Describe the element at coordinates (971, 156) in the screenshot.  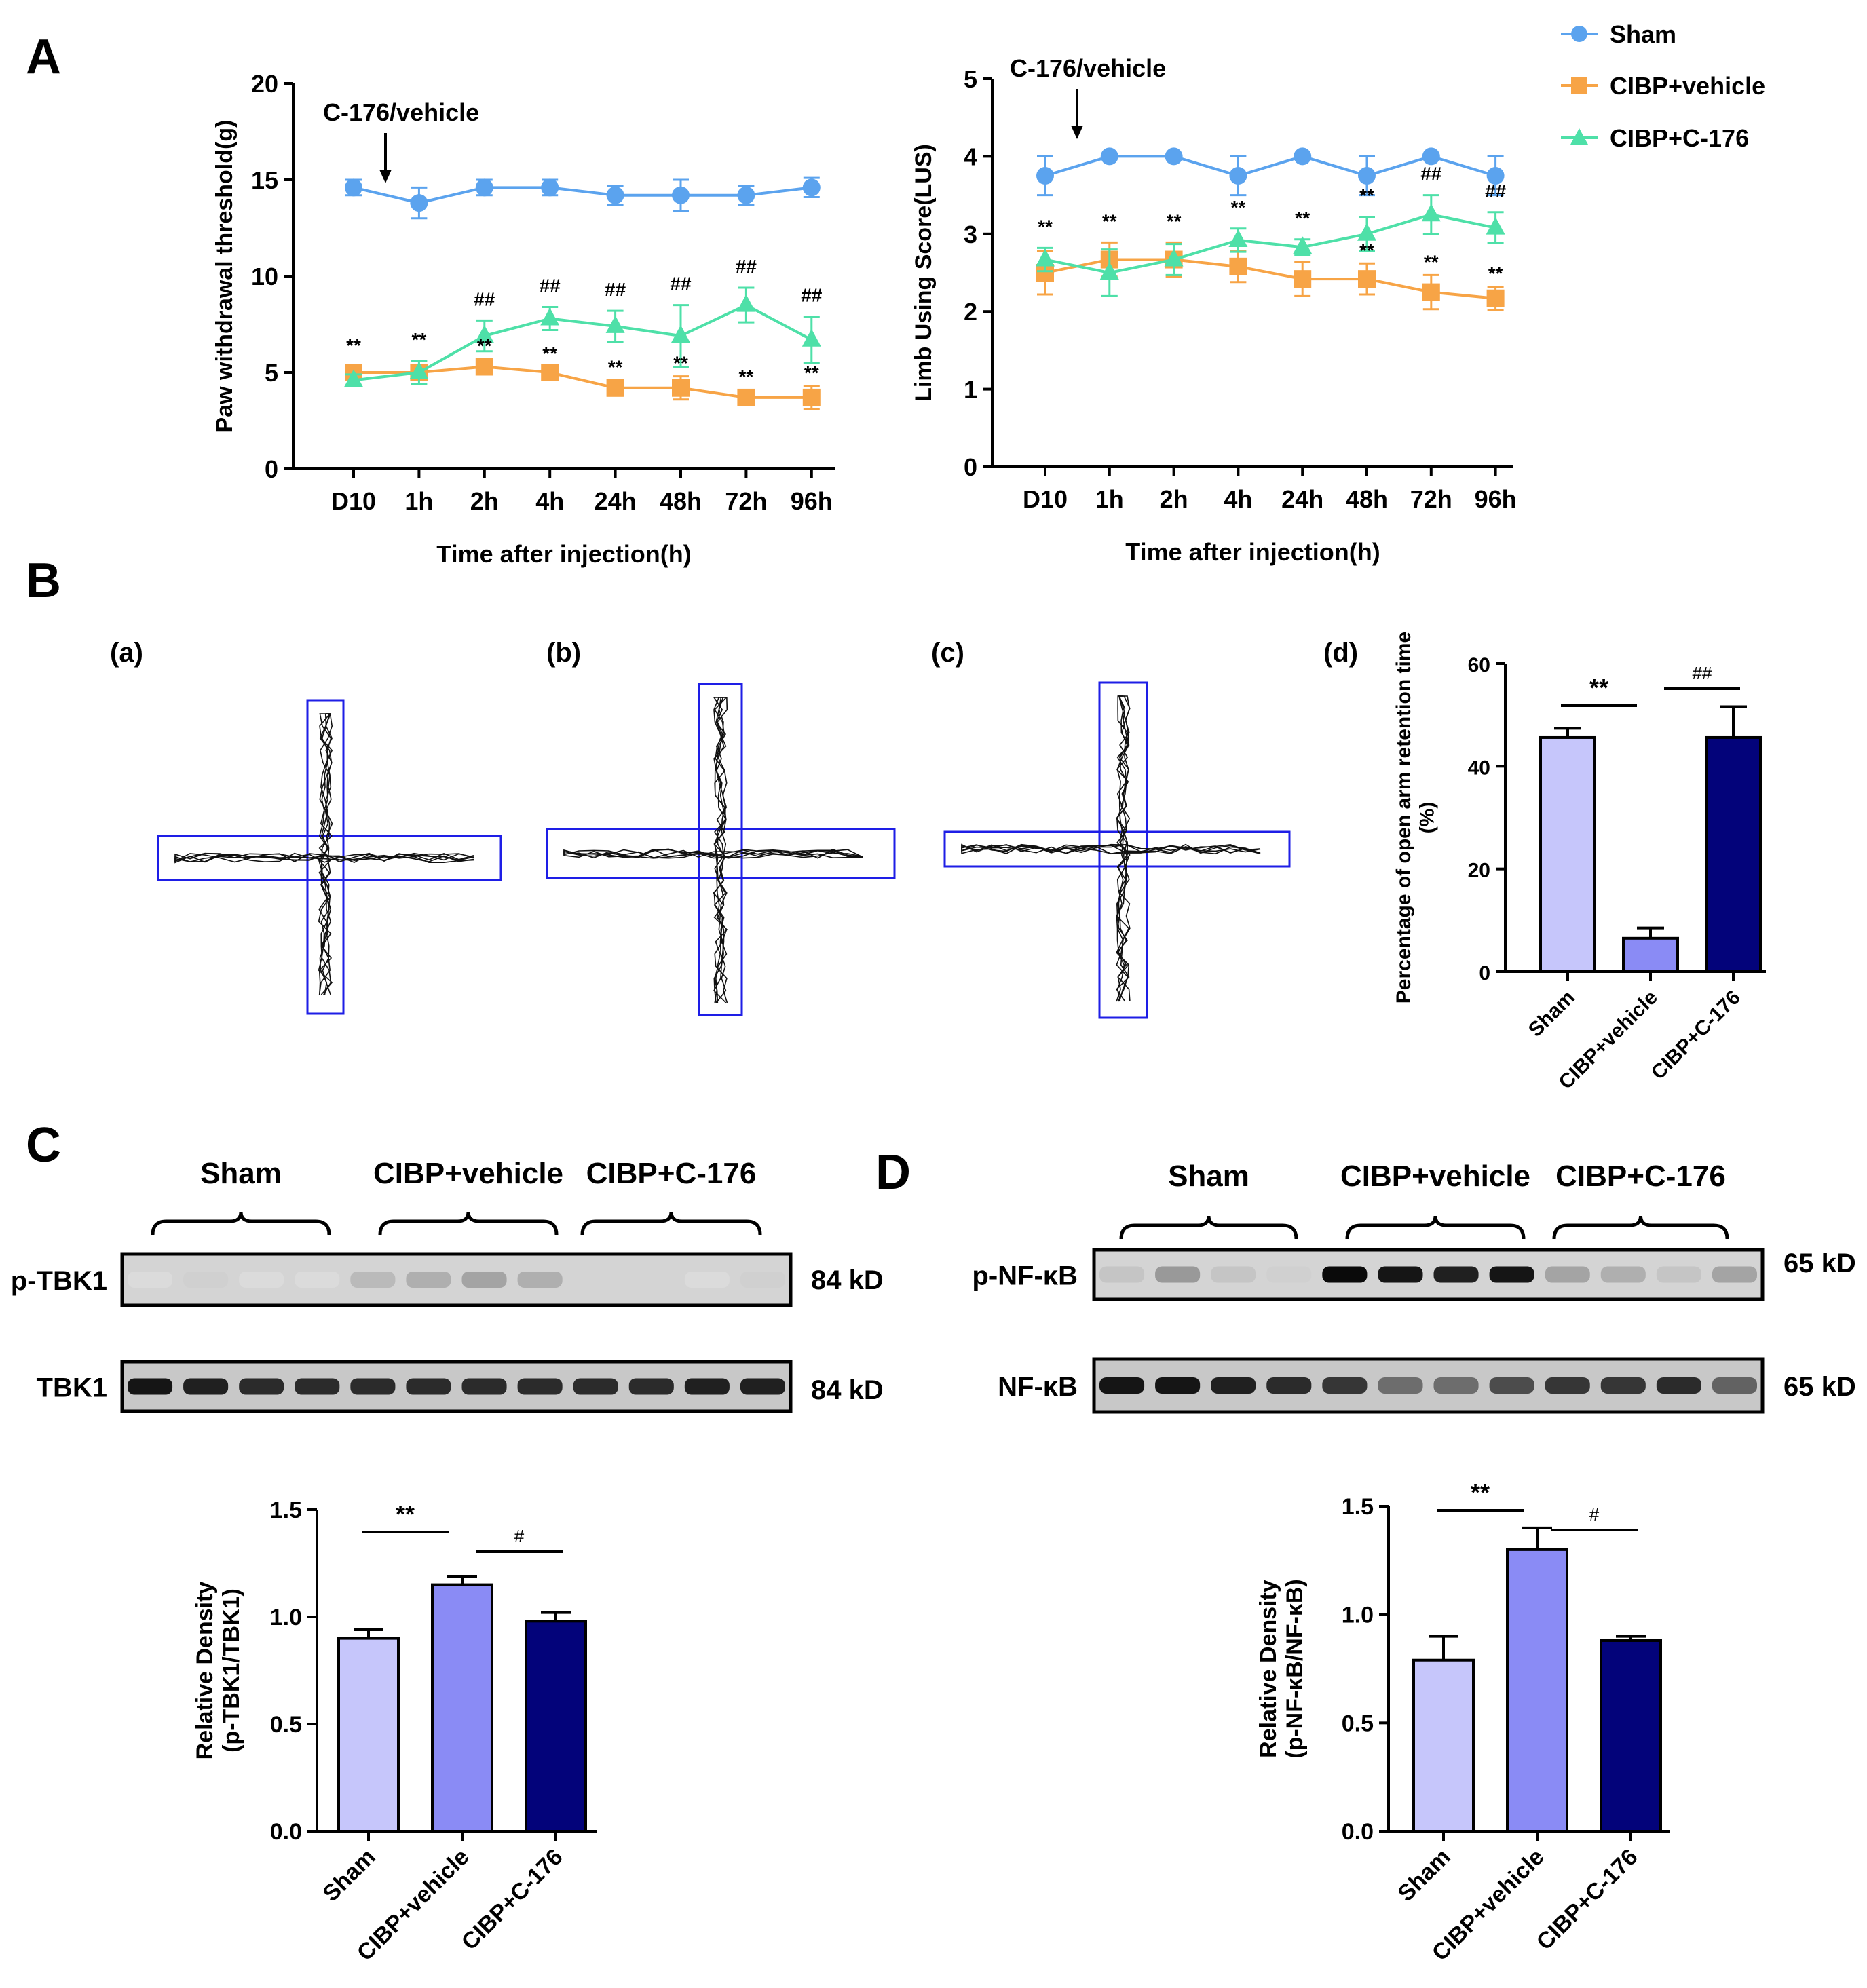
I see `y-tick-label: 4` at that location.